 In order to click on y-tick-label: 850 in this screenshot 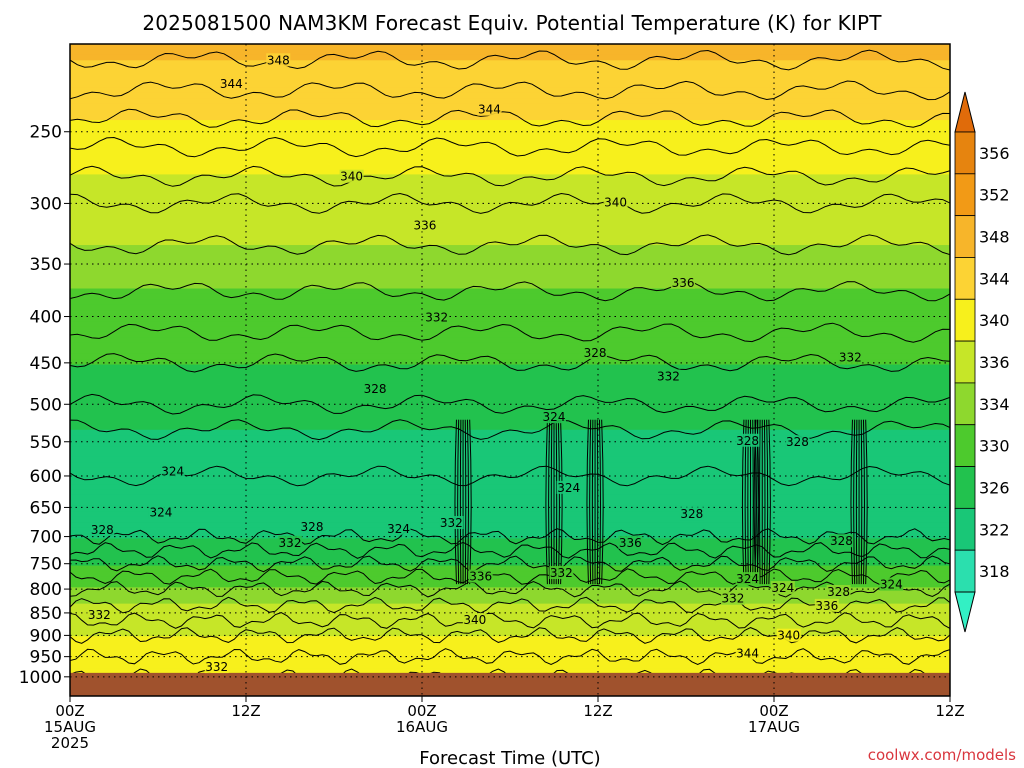, I will do `click(46, 614)`.